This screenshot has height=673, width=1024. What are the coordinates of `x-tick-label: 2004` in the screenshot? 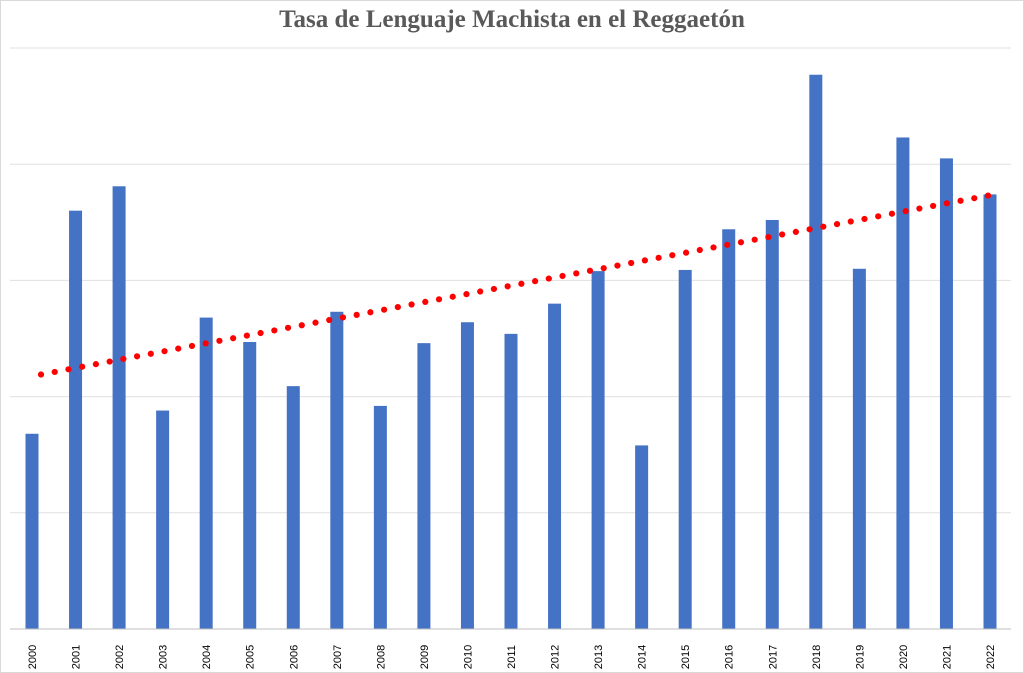 It's located at (207, 657).